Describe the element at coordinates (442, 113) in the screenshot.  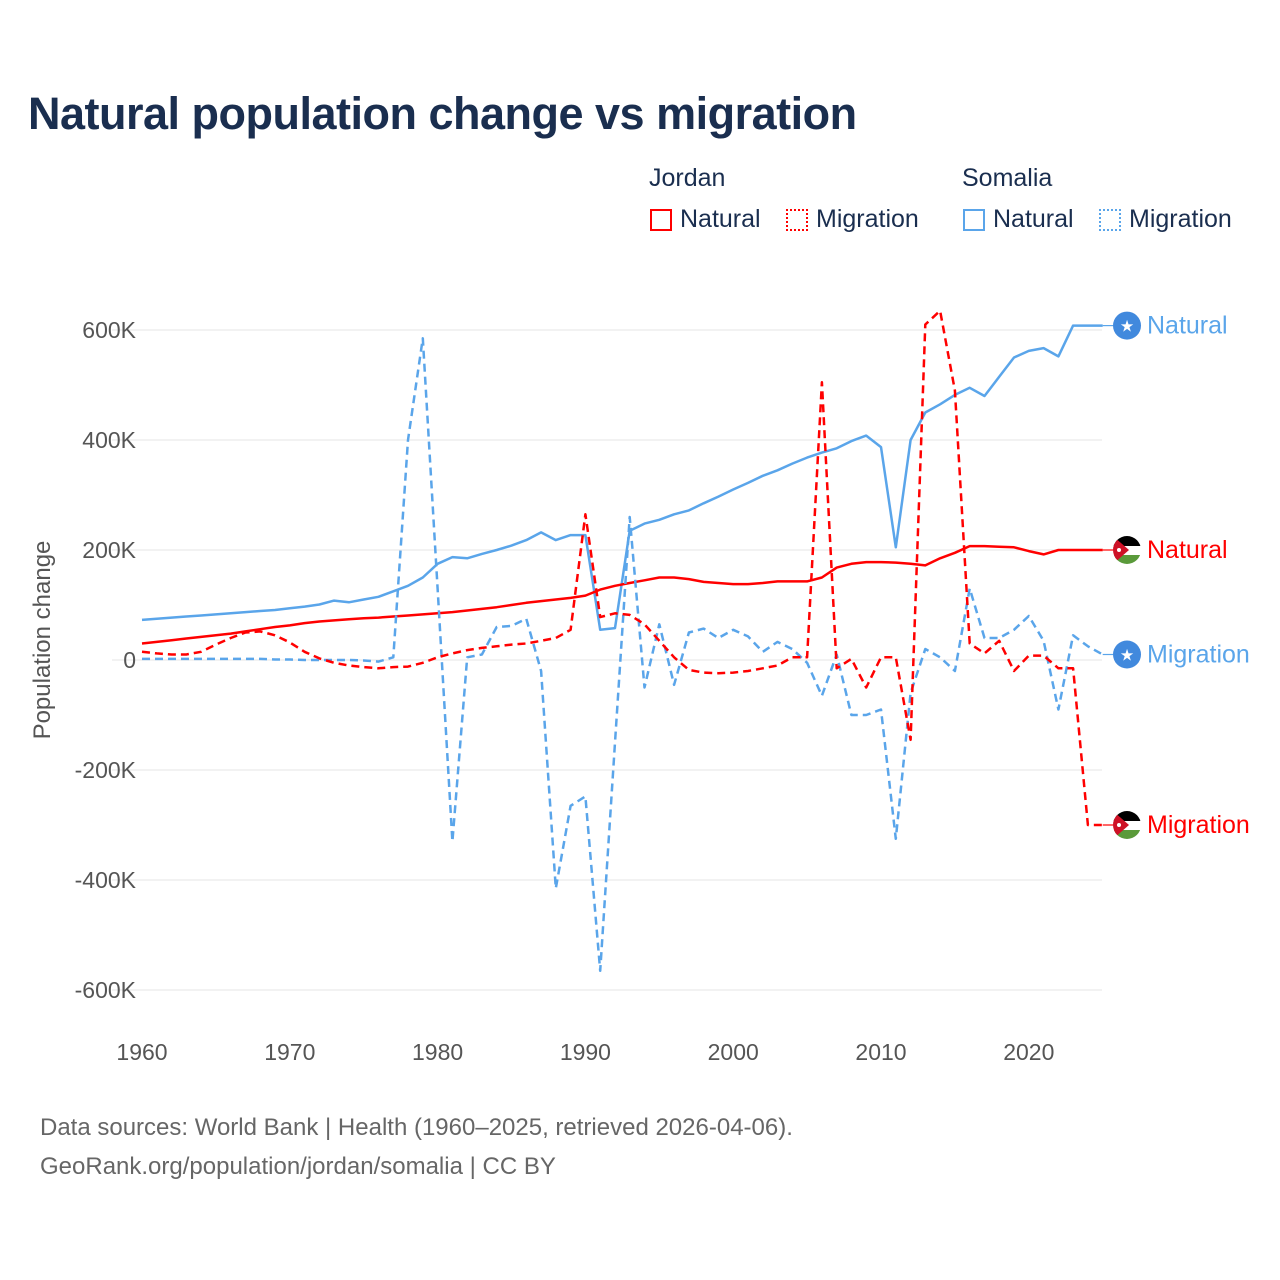
I see `chart-title: Natural population change vs migration` at that location.